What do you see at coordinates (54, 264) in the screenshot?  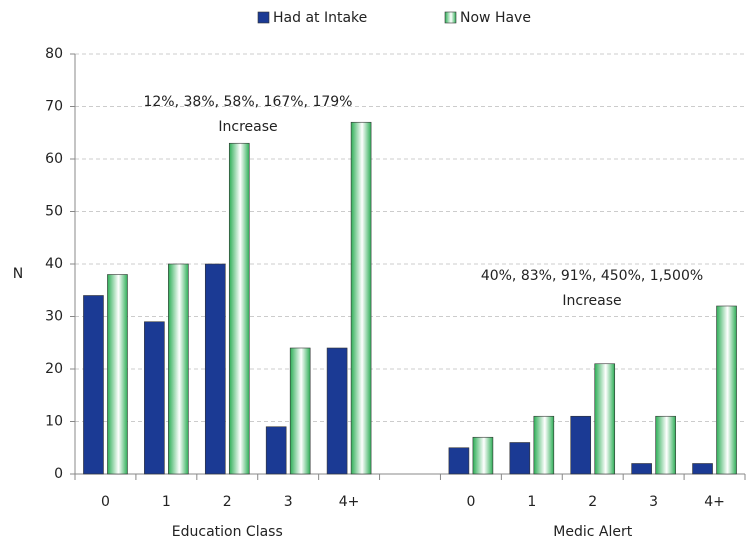 I see `y-tick-label: 40` at bounding box center [54, 264].